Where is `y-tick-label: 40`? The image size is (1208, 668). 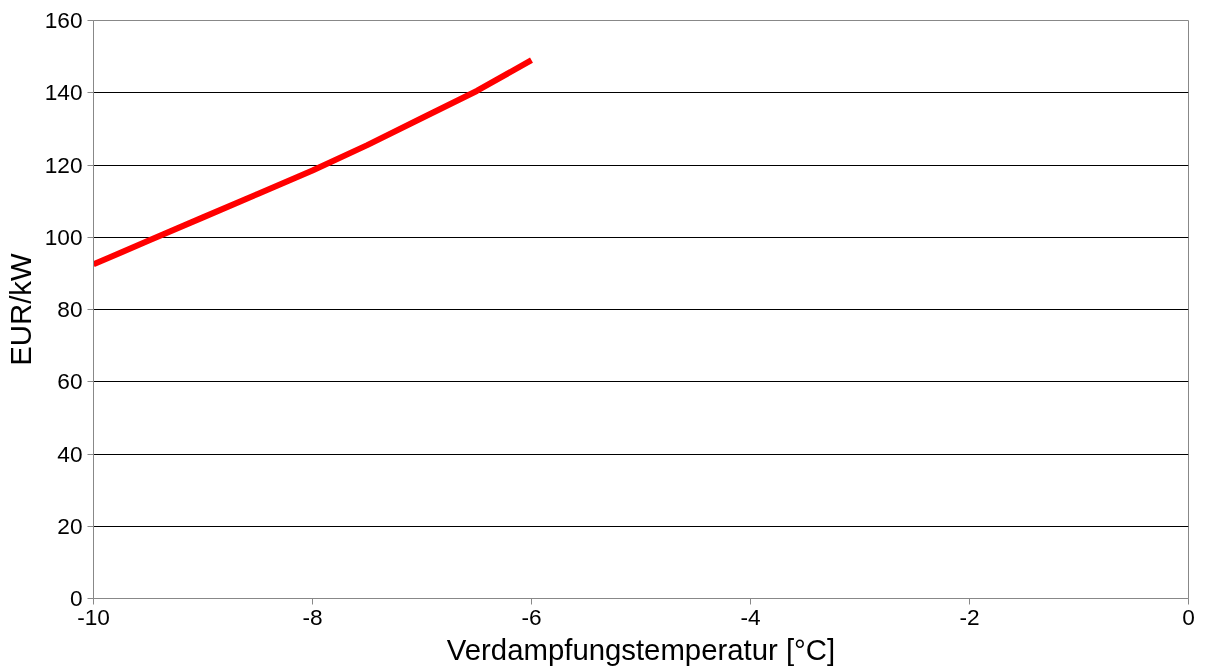 y-tick-label: 40 is located at coordinates (70, 453).